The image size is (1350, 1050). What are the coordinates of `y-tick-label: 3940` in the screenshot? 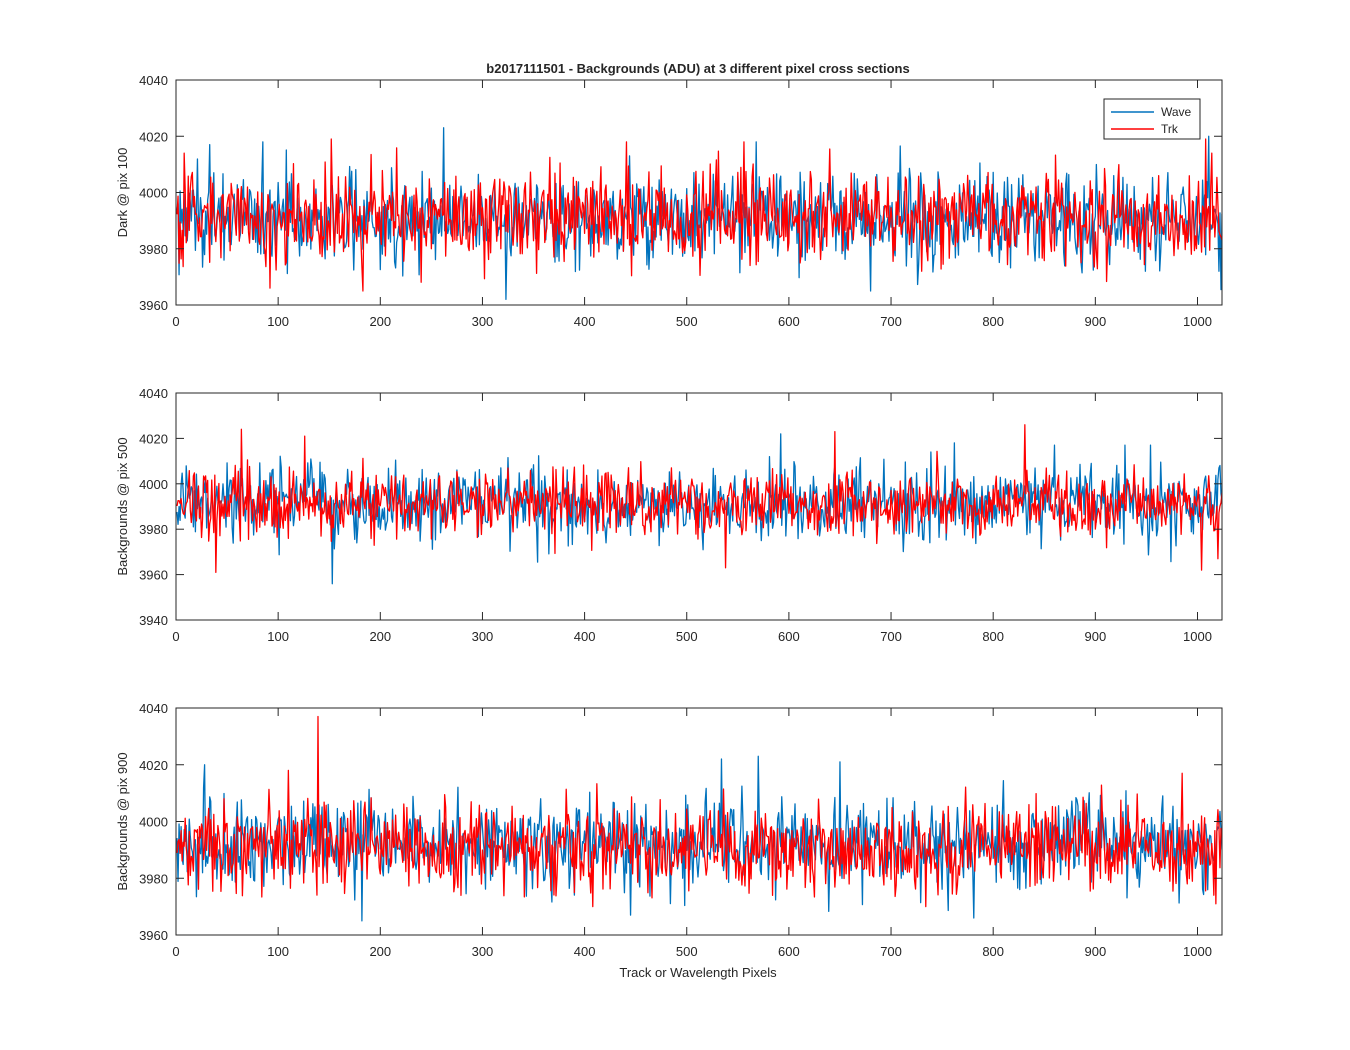 It's located at (153, 620).